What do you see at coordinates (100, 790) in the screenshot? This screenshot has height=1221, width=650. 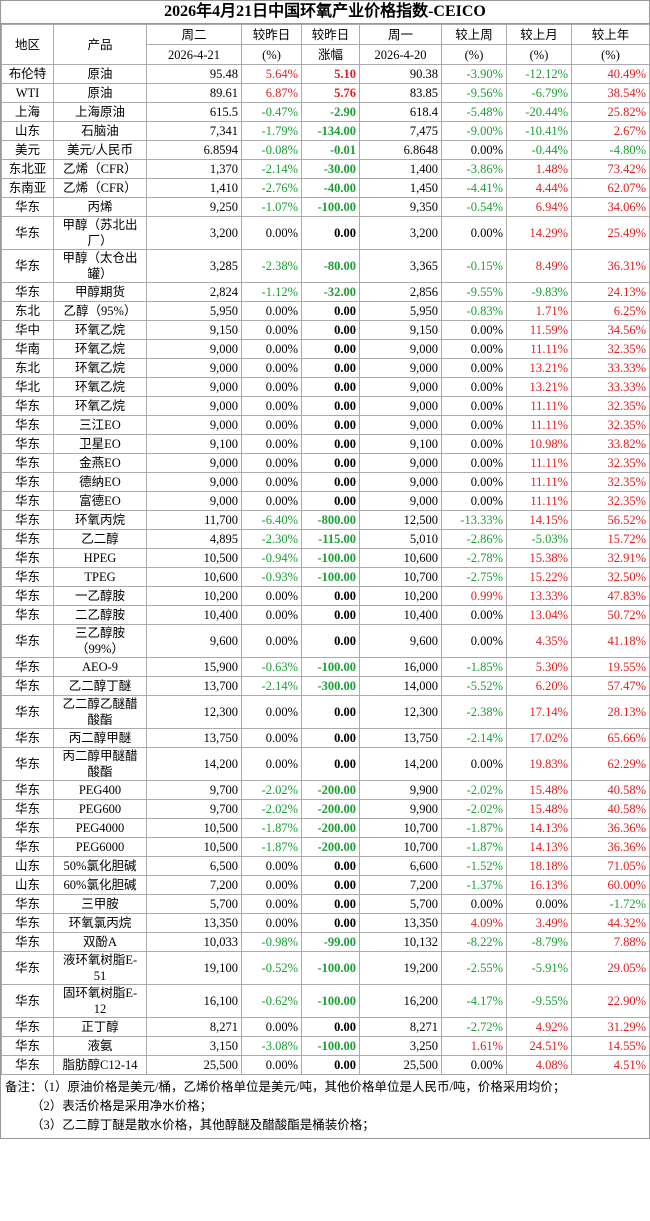 I see `table-cell: PEG400` at bounding box center [100, 790].